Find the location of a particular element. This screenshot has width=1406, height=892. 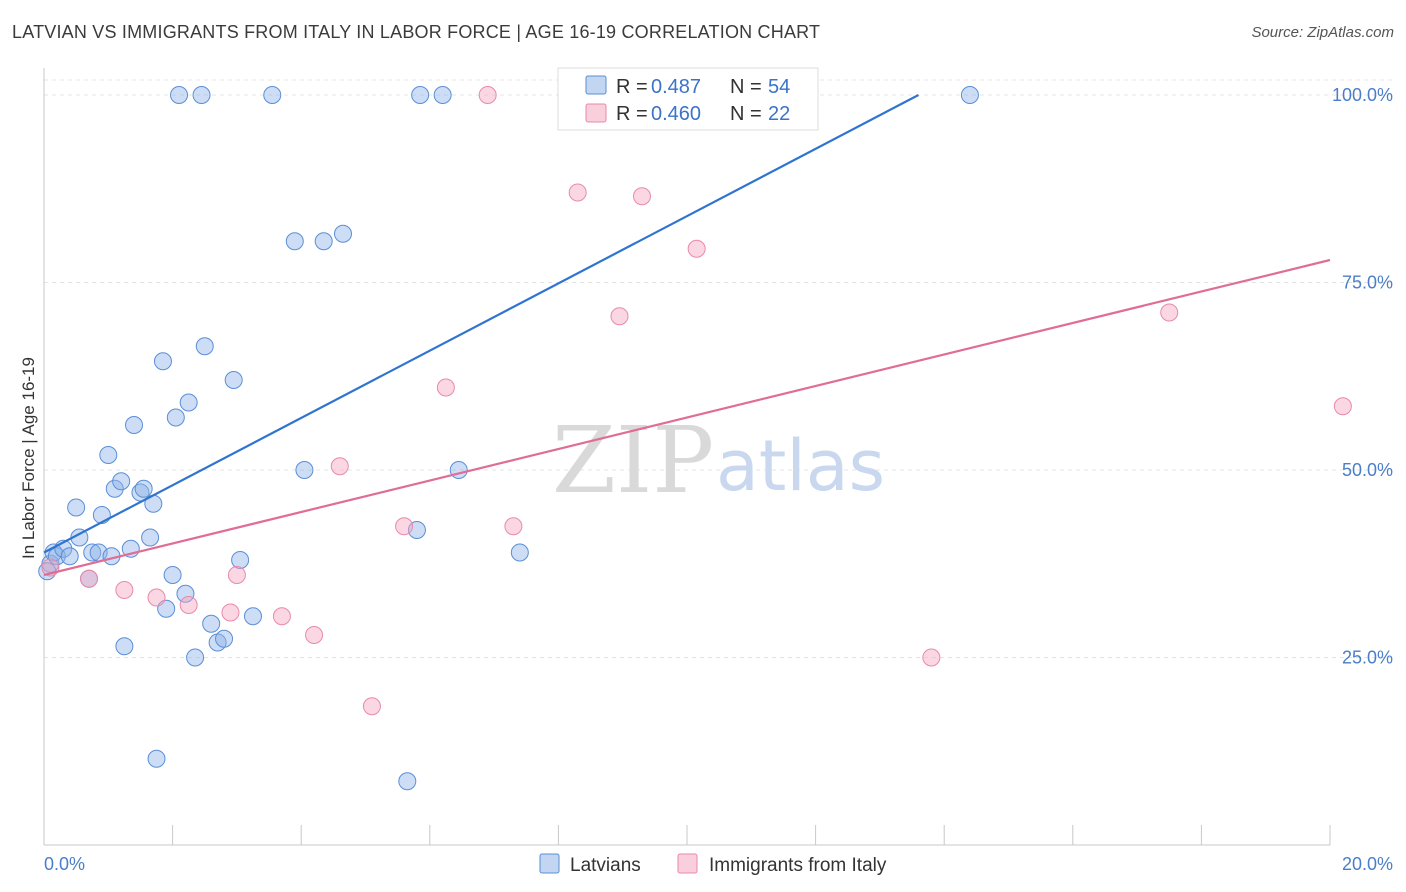

bottom-legend-italy: Immigrants from Italy is located at coordinates (798, 865).